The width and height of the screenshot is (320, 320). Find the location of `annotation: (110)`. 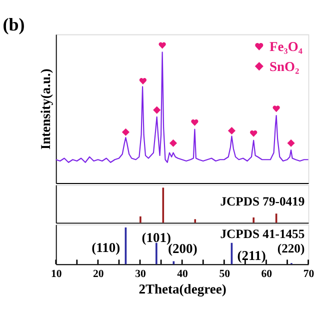

annotation: (110) is located at coordinates (106, 247).